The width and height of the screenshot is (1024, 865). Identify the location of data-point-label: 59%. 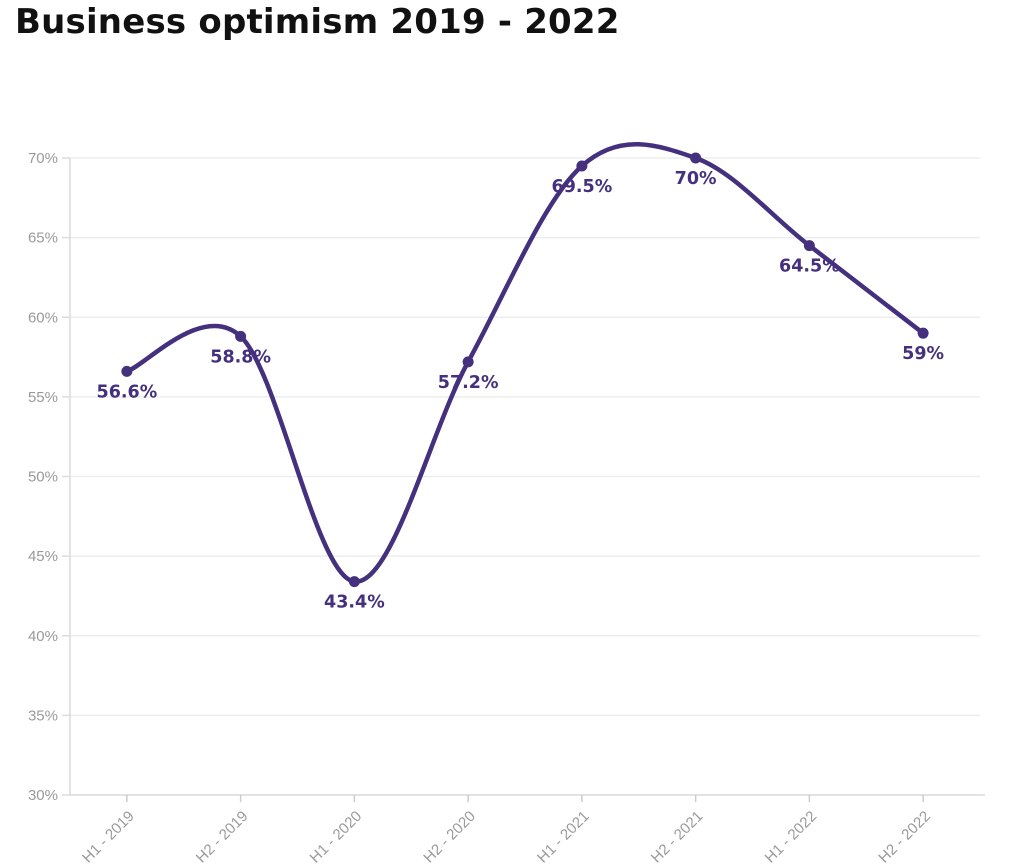
(923, 354).